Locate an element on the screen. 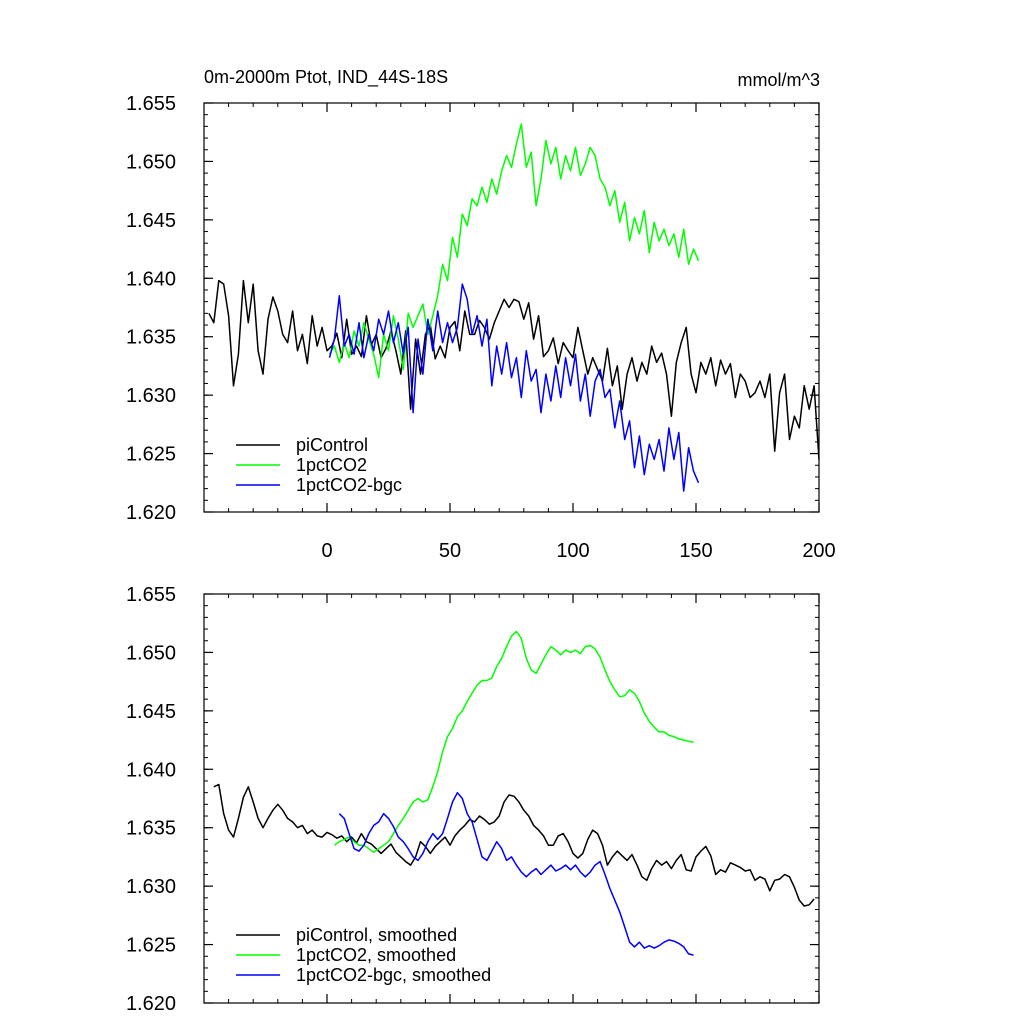 The image size is (1024, 1024). x-tick-label: 50 is located at coordinates (450, 551).